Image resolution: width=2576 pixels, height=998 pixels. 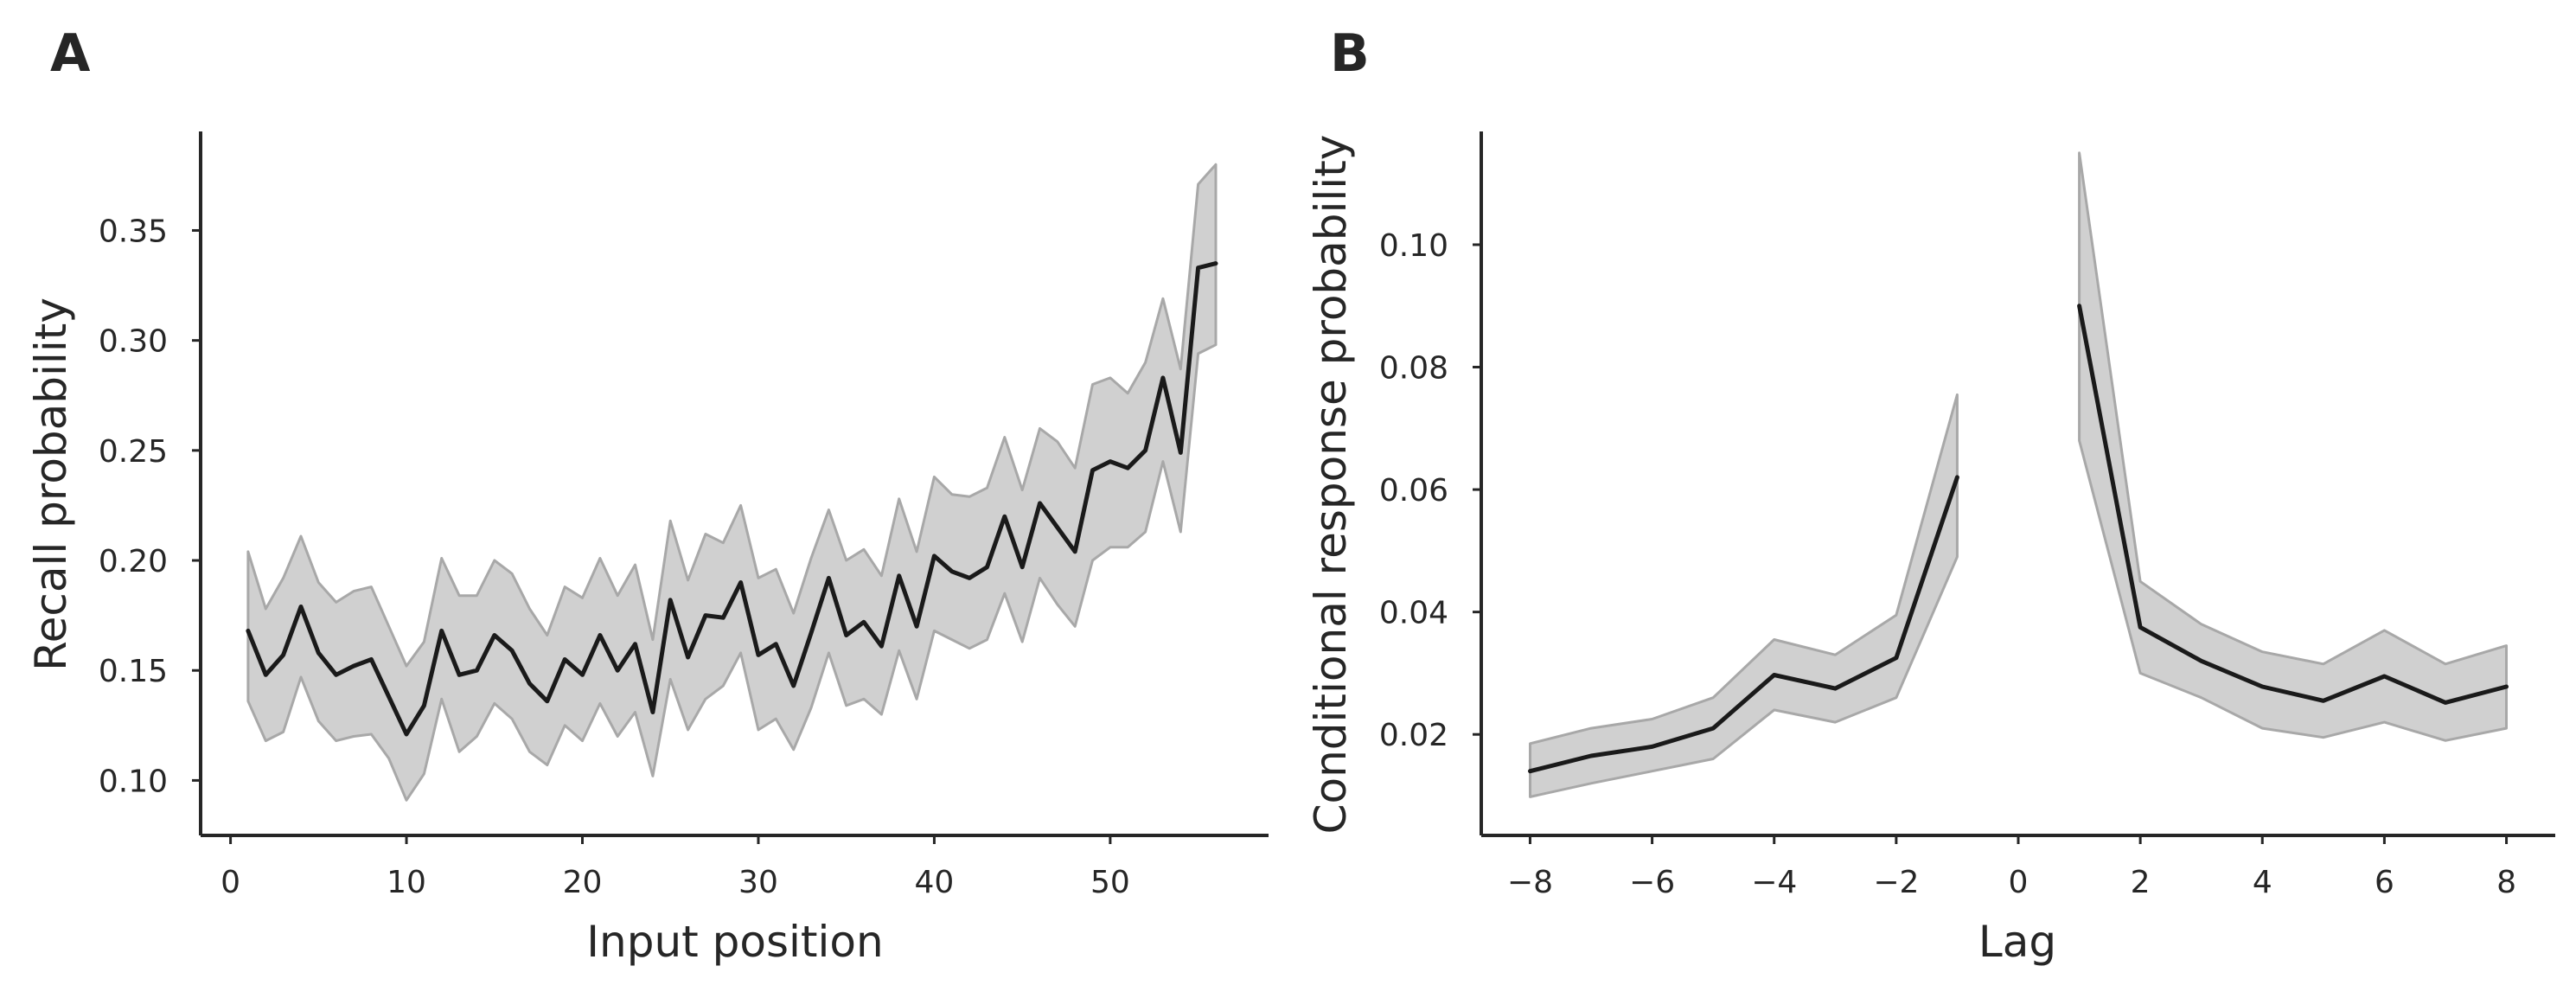 I want to click on x-tick-label: 4, so click(x=2263, y=882).